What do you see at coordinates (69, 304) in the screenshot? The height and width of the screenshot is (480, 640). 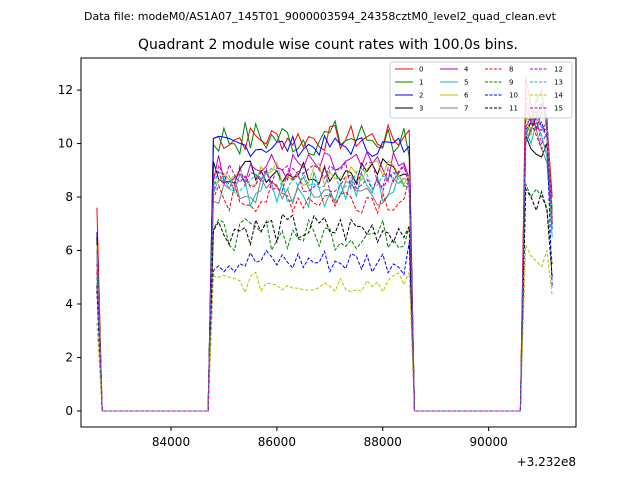 I see `y-tick-label: 4` at bounding box center [69, 304].